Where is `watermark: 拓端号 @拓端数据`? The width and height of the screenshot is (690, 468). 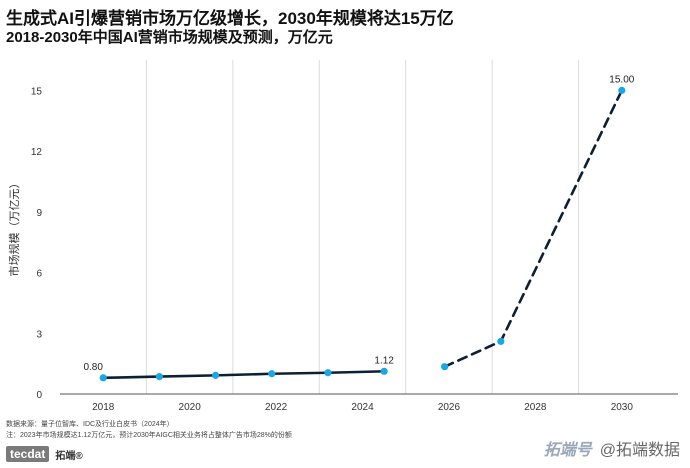 watermark: 拓端号 @拓端数据 is located at coordinates (612, 448).